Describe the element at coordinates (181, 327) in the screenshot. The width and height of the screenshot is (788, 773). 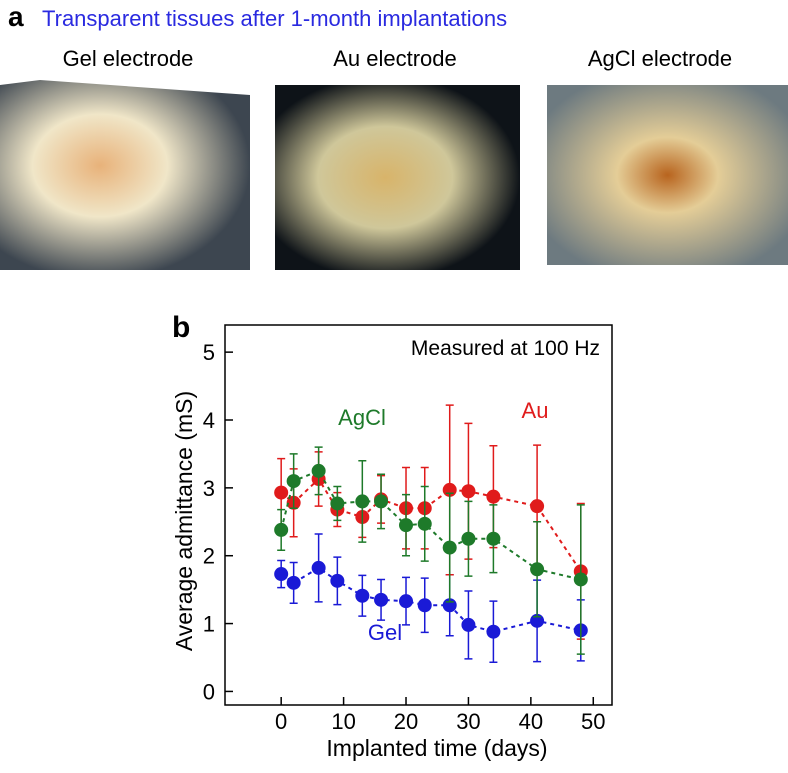
I see `panel-label: b` at that location.